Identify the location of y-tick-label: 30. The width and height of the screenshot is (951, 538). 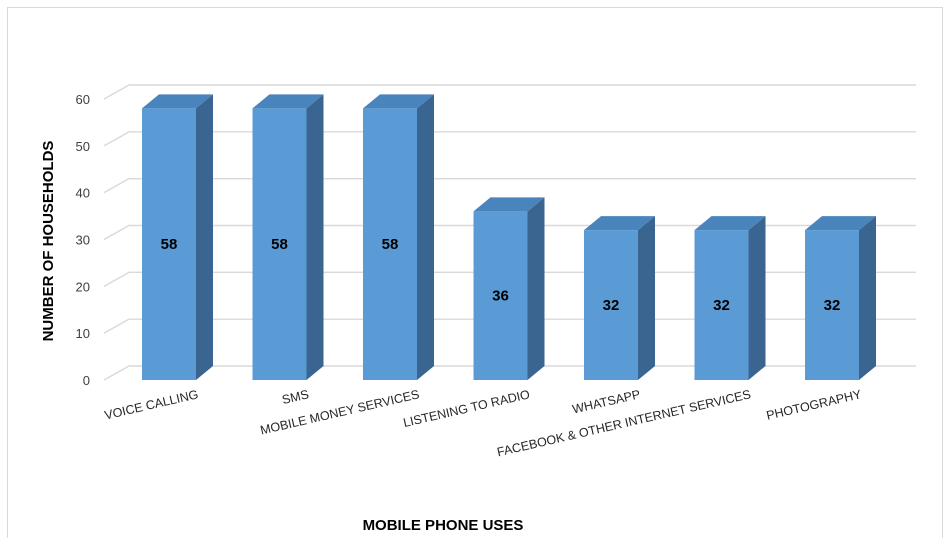
(83, 240).